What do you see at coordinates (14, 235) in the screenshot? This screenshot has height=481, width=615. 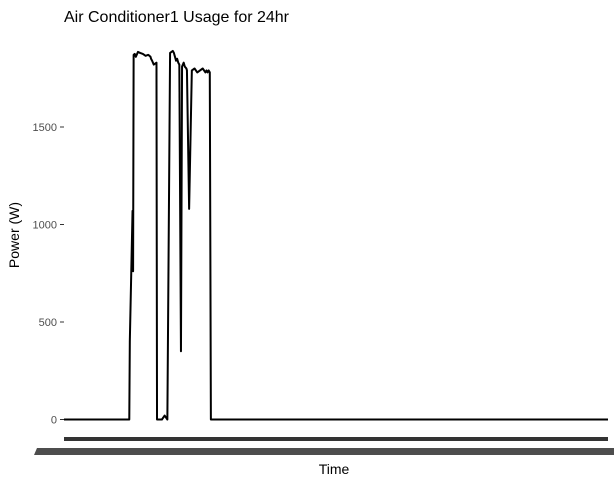 I see `y-axis-title: Power (W)` at bounding box center [14, 235].